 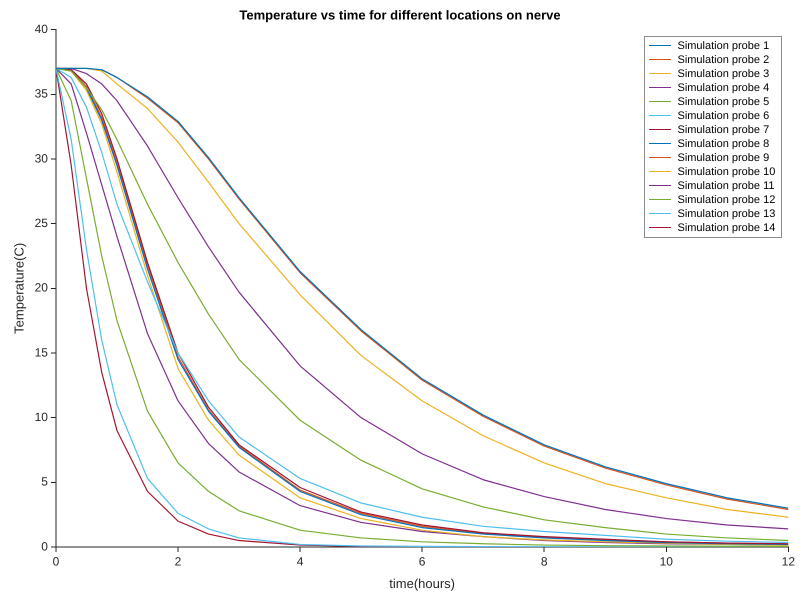 What do you see at coordinates (723, 73) in the screenshot?
I see `legend-label: Simulation probe 3` at bounding box center [723, 73].